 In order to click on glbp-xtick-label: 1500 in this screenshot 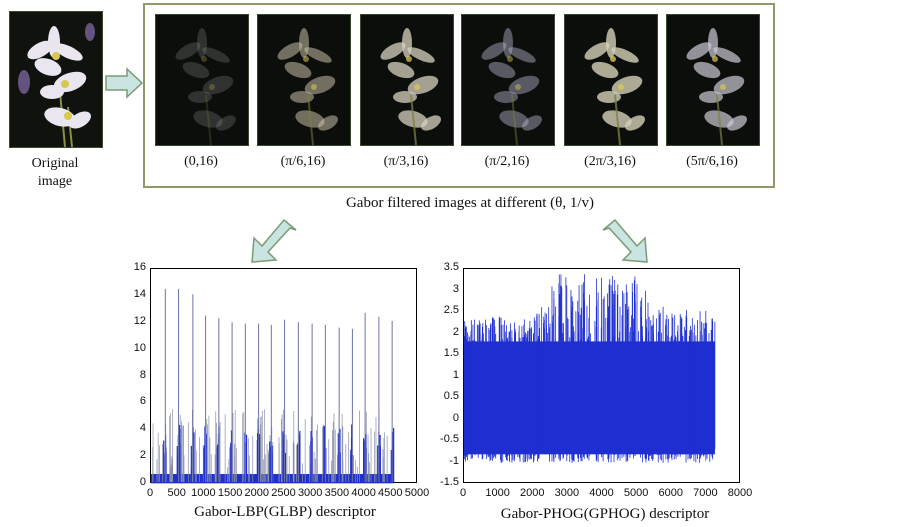, I will do `click(230, 493)`.